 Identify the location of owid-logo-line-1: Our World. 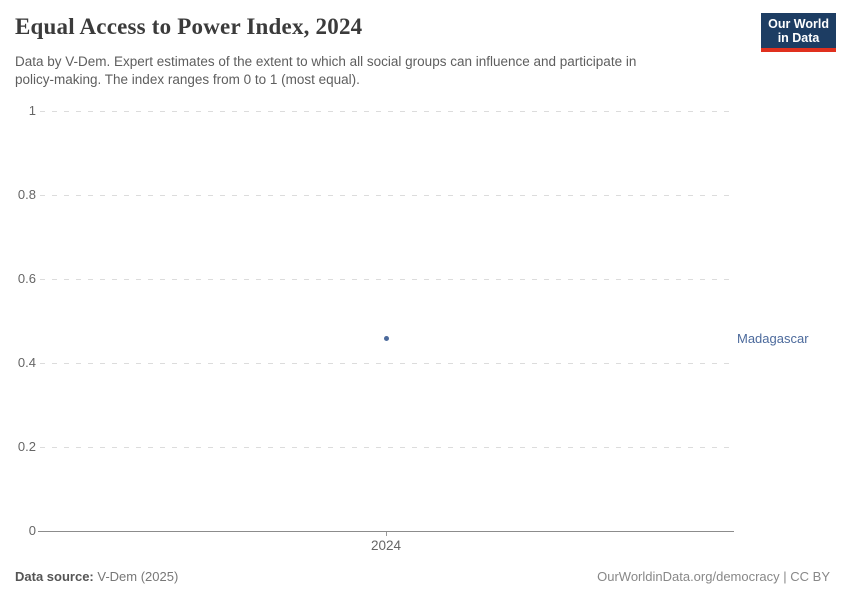
(798, 24).